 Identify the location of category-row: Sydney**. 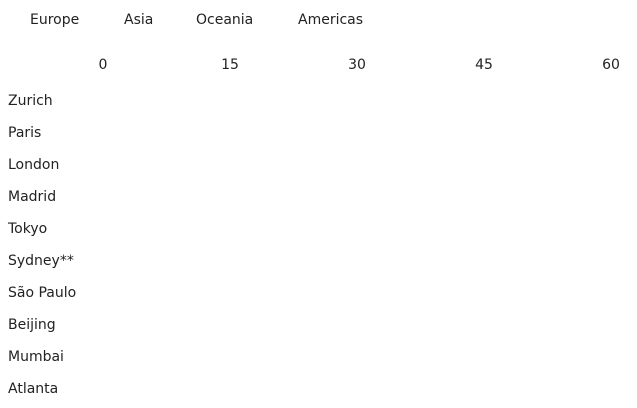
(318, 264).